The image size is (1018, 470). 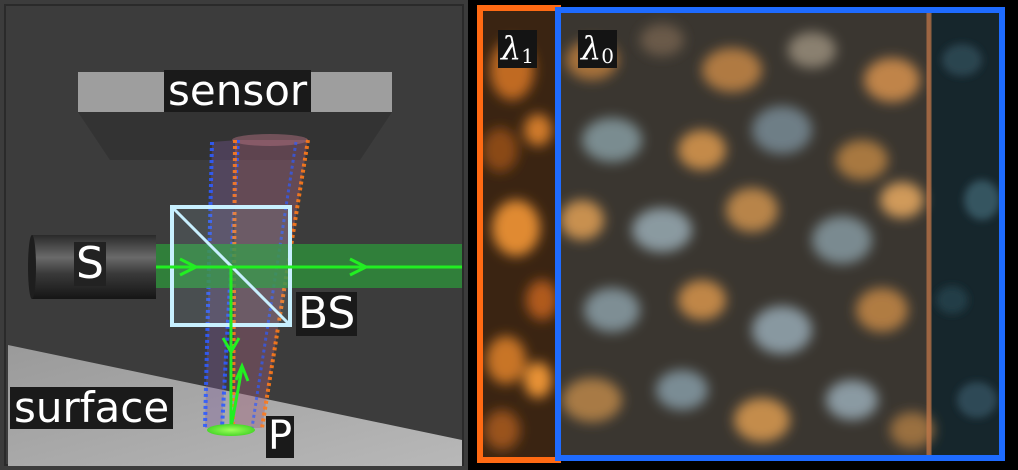 What do you see at coordinates (280, 436) in the screenshot?
I see `point-label: P` at bounding box center [280, 436].